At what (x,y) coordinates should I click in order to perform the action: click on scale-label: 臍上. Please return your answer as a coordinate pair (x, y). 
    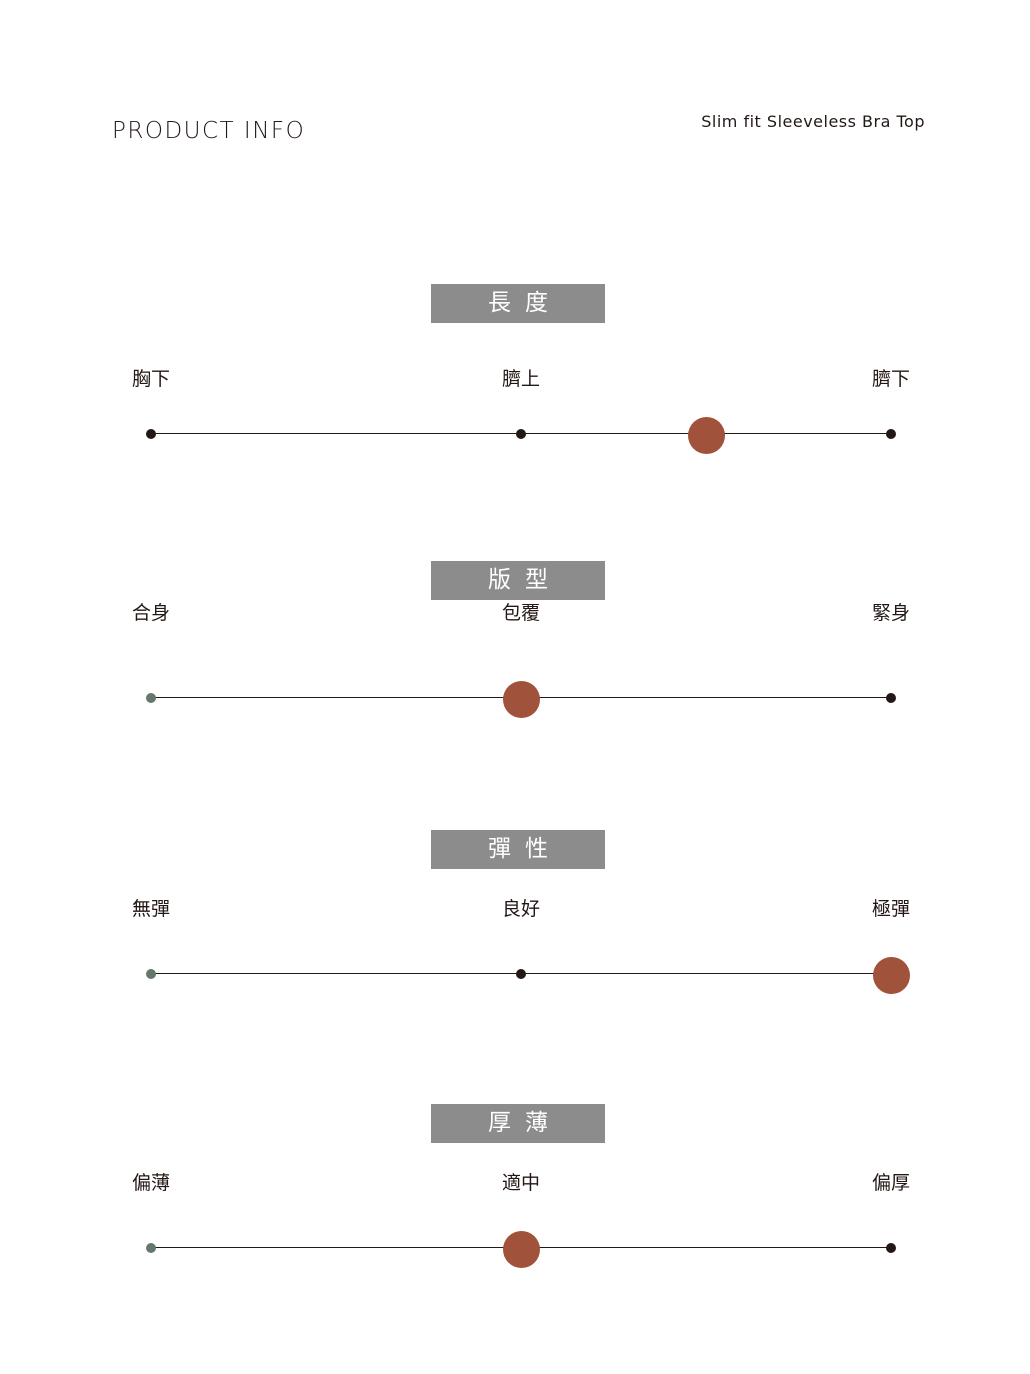
    Looking at the image, I should click on (520, 379).